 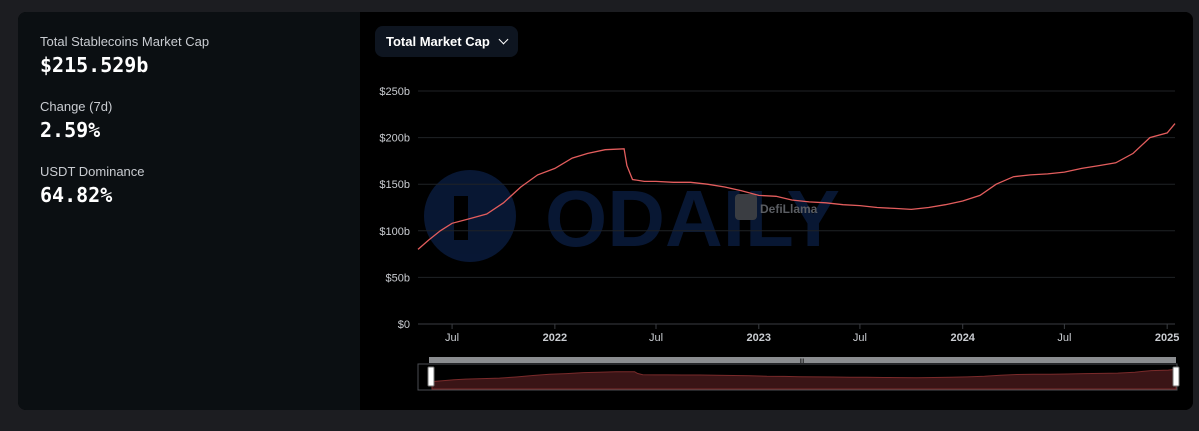 I want to click on market-cap-stat: Total Stablecoins Market Cap $215.529b, so click(x=124, y=55).